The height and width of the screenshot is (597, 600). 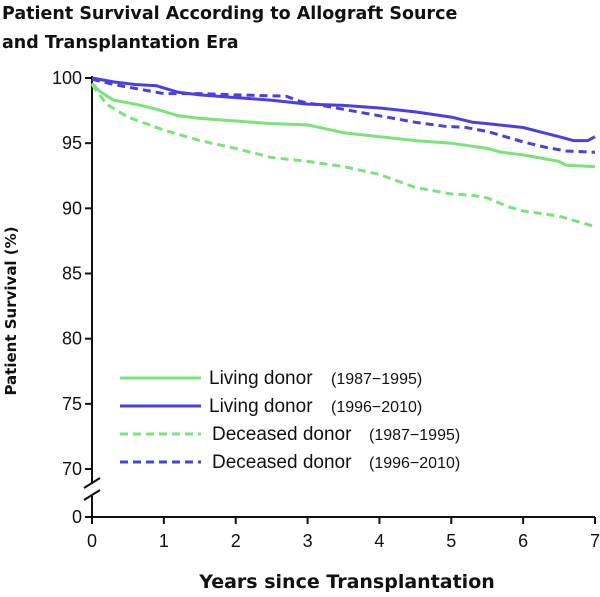 What do you see at coordinates (308, 541) in the screenshot?
I see `x-tick-label: 3` at bounding box center [308, 541].